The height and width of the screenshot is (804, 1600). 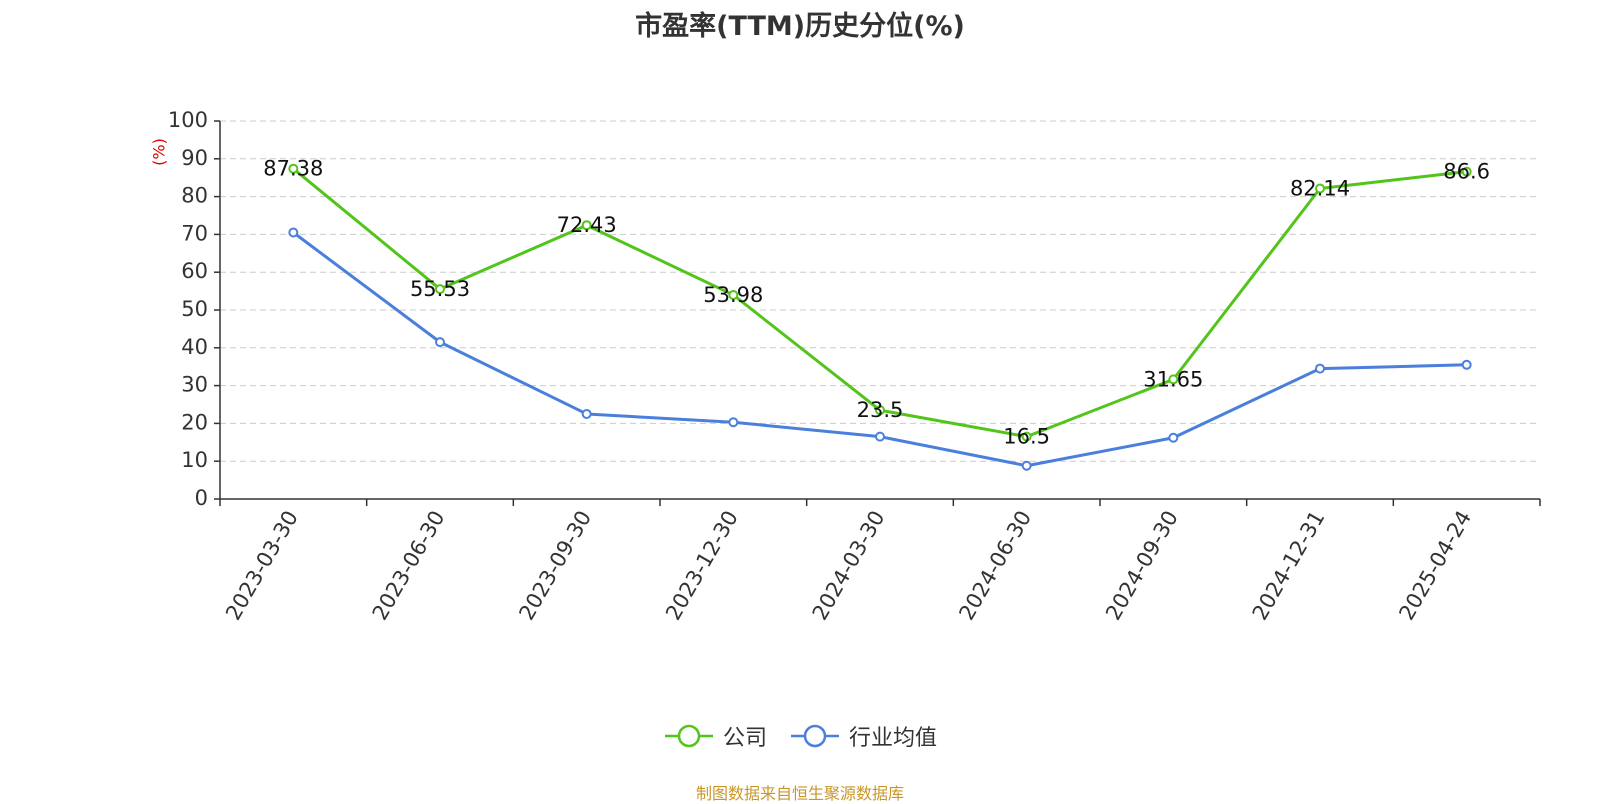 What do you see at coordinates (409, 566) in the screenshot?
I see `x-tick-label: 2023-06-30` at bounding box center [409, 566].